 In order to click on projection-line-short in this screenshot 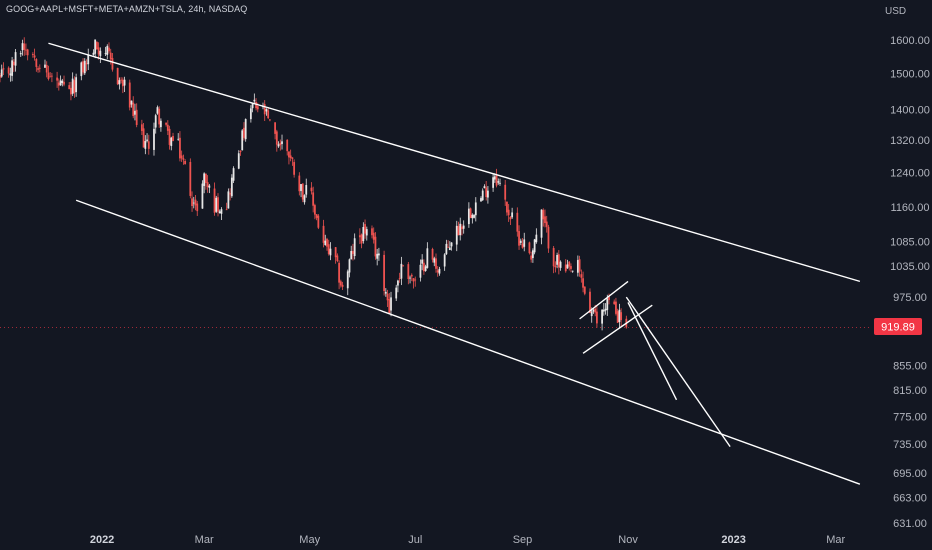, I will do `click(652, 351)`.